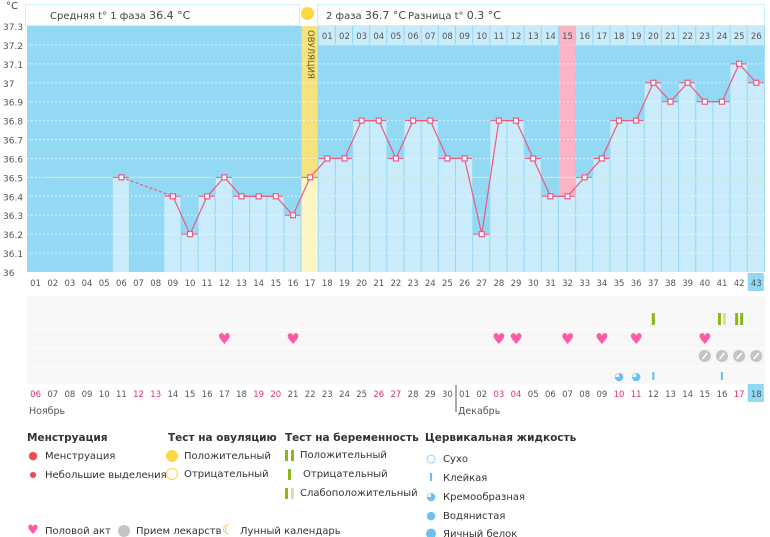 The width and height of the screenshot is (770, 537). What do you see at coordinates (413, 37) in the screenshot?
I see `phase2-day-number: 06` at bounding box center [413, 37].